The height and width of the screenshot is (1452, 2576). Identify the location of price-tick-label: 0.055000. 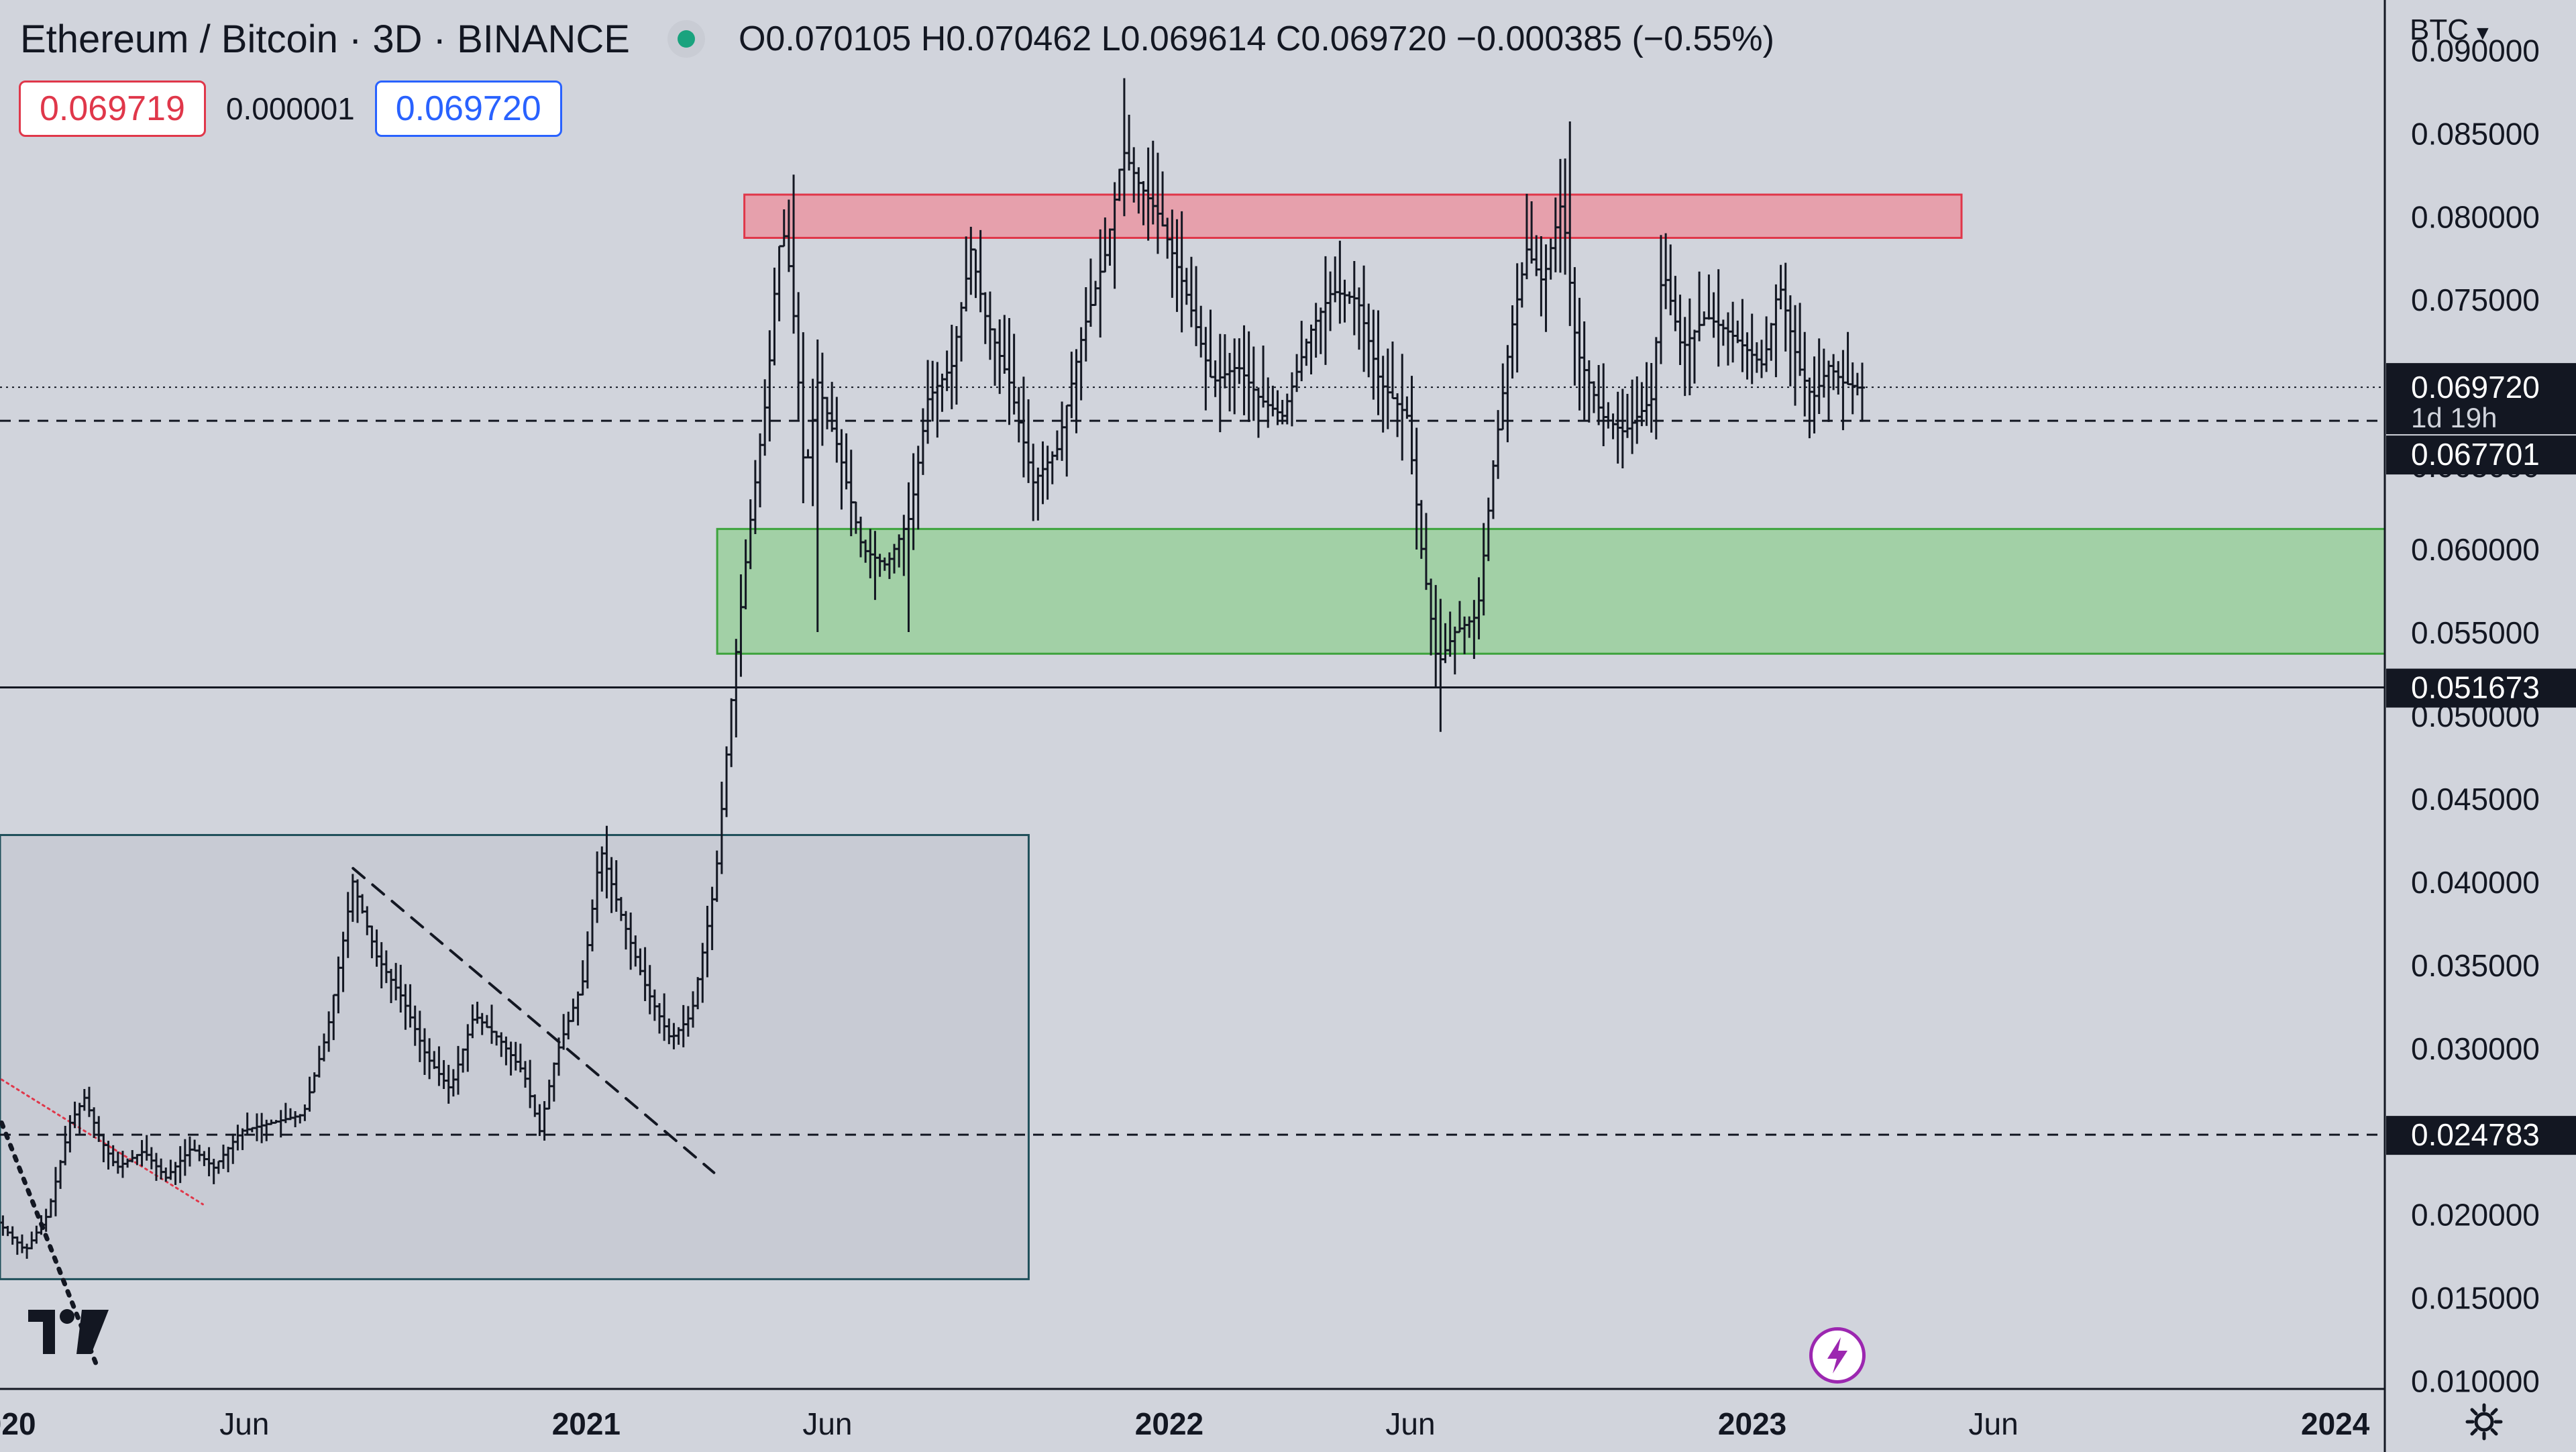
(2475, 633).